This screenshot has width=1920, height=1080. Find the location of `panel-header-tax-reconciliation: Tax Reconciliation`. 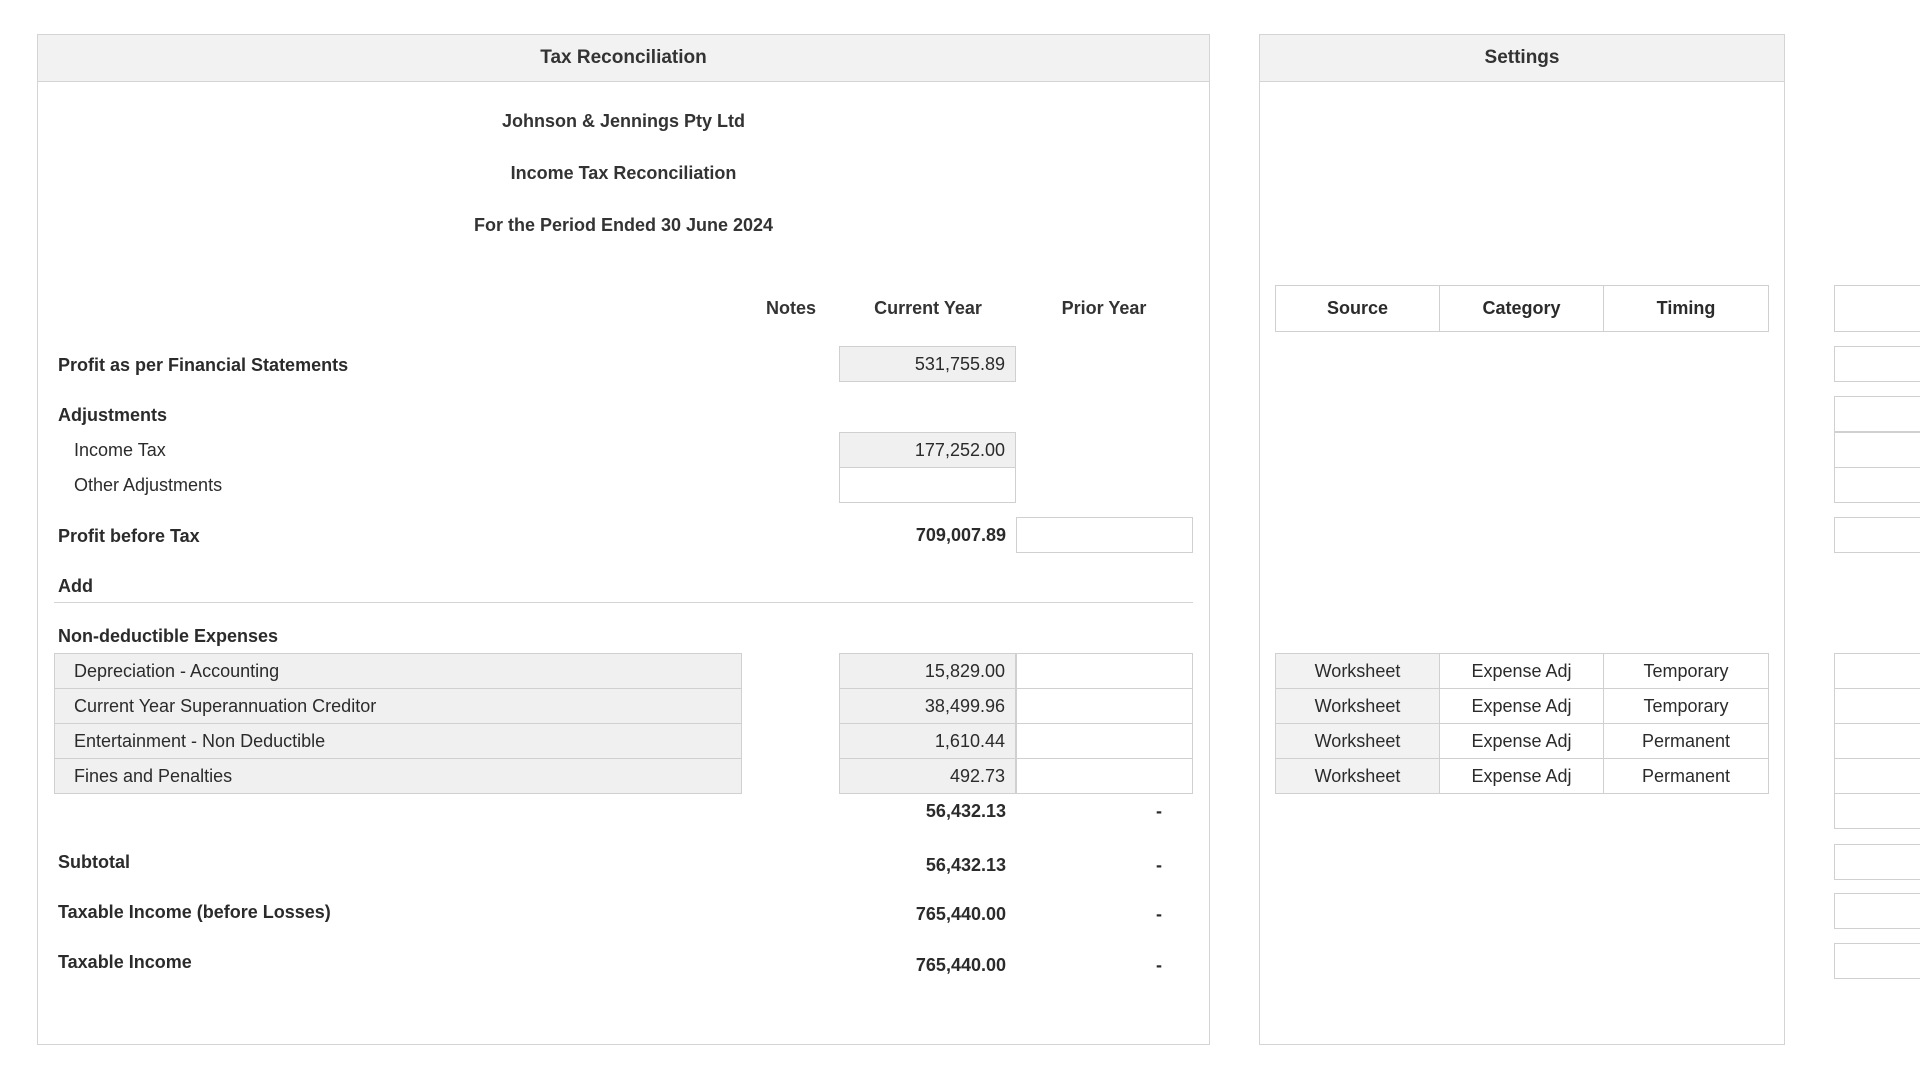

panel-header-tax-reconciliation: Tax Reconciliation is located at coordinates (623, 58).